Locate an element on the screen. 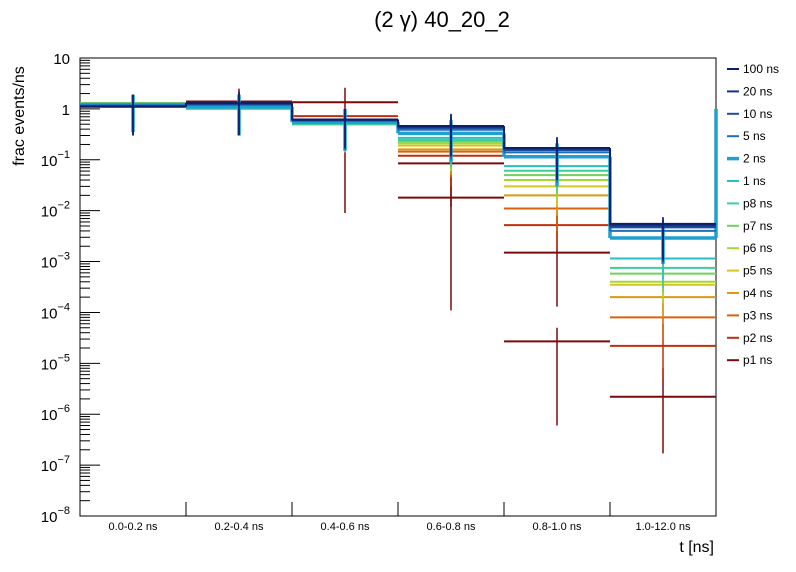 This screenshot has height=572, width=796. y-tick-label: 10⁻¹ is located at coordinates (55, 159).